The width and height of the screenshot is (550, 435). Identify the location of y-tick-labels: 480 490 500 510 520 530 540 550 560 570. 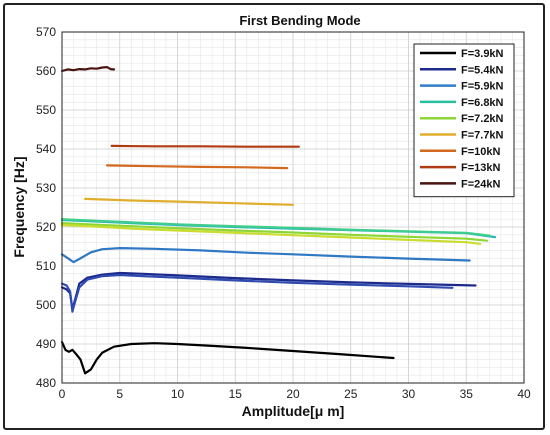
(46, 207).